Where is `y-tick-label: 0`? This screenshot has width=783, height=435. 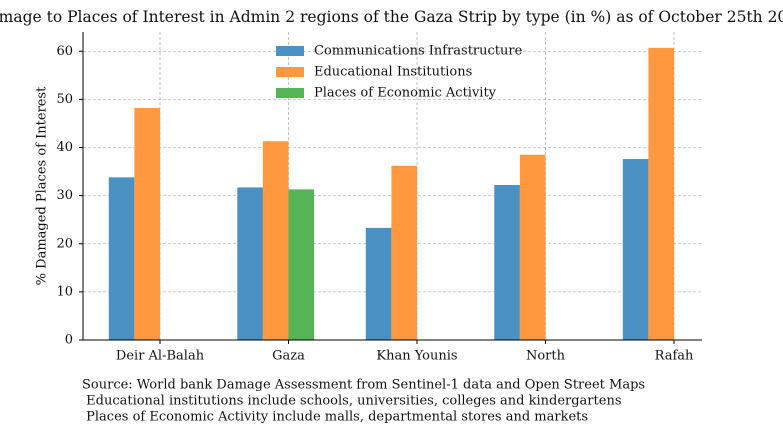 y-tick-label: 0 is located at coordinates (69, 340).